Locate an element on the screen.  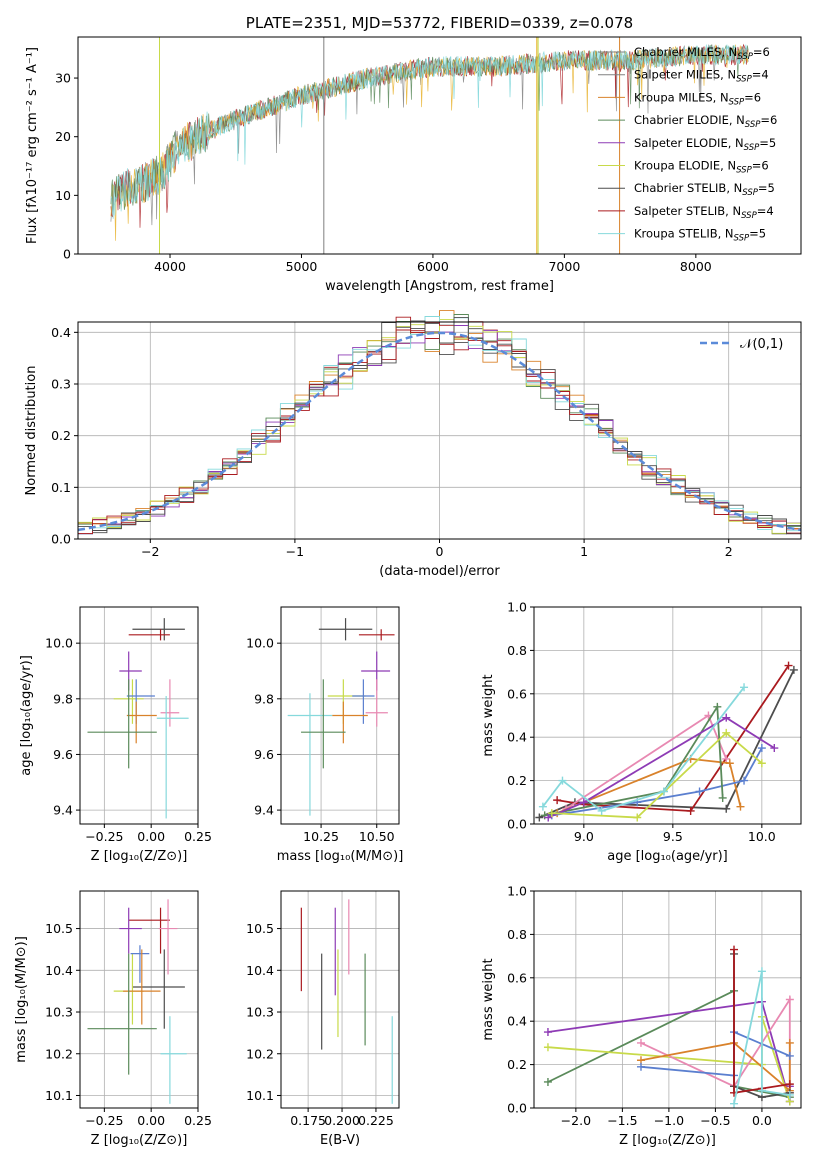
legend-entry: Kroupa ELODIE, NSSP=6 is located at coordinates (701, 167).